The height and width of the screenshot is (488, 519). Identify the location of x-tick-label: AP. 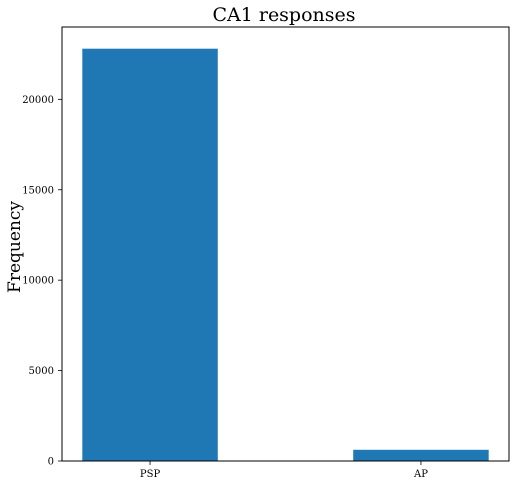
(420, 474).